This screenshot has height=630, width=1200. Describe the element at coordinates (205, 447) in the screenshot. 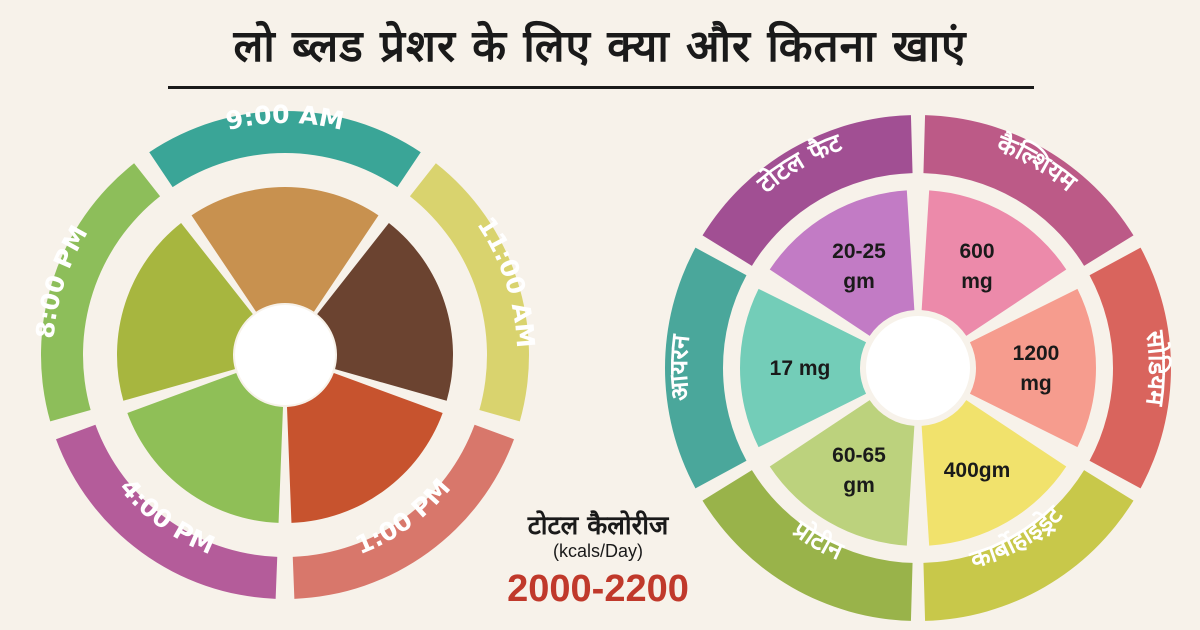

I see `guava-fruit-photo` at that location.